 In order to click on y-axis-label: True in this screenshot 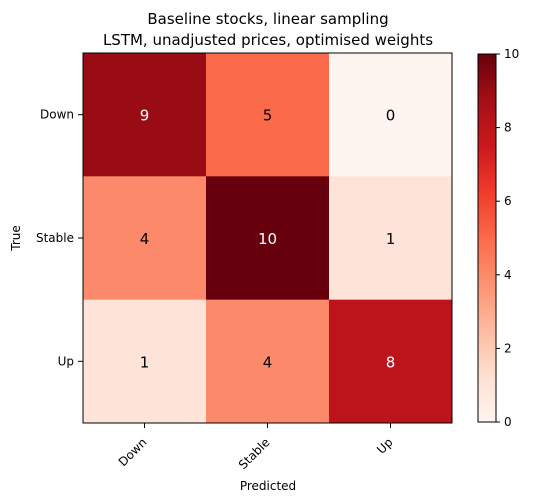, I will do `click(16, 238)`.